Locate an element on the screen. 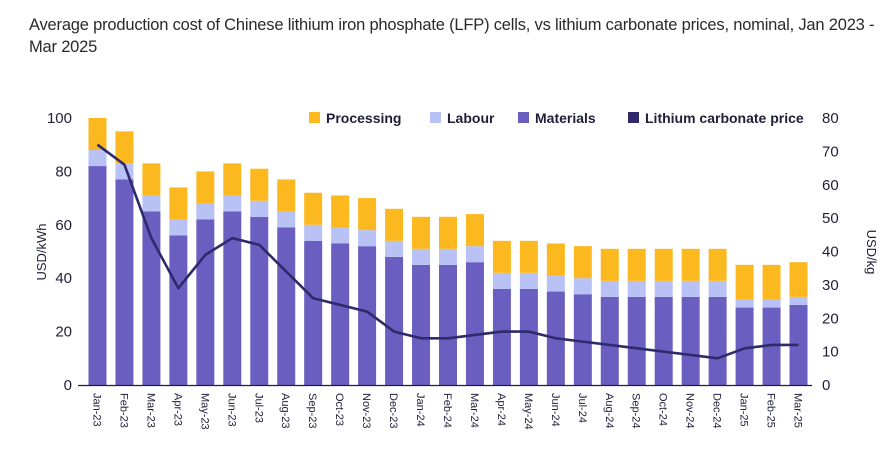 Image resolution: width=890 pixels, height=457 pixels. x-tick-label: Jan-23 is located at coordinates (96, 410).